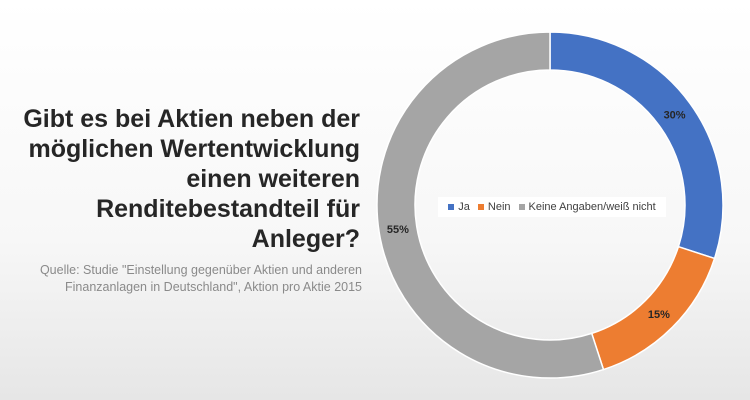 The image size is (750, 400). I want to click on title-line: möglichen Wertentwicklung, so click(194, 149).